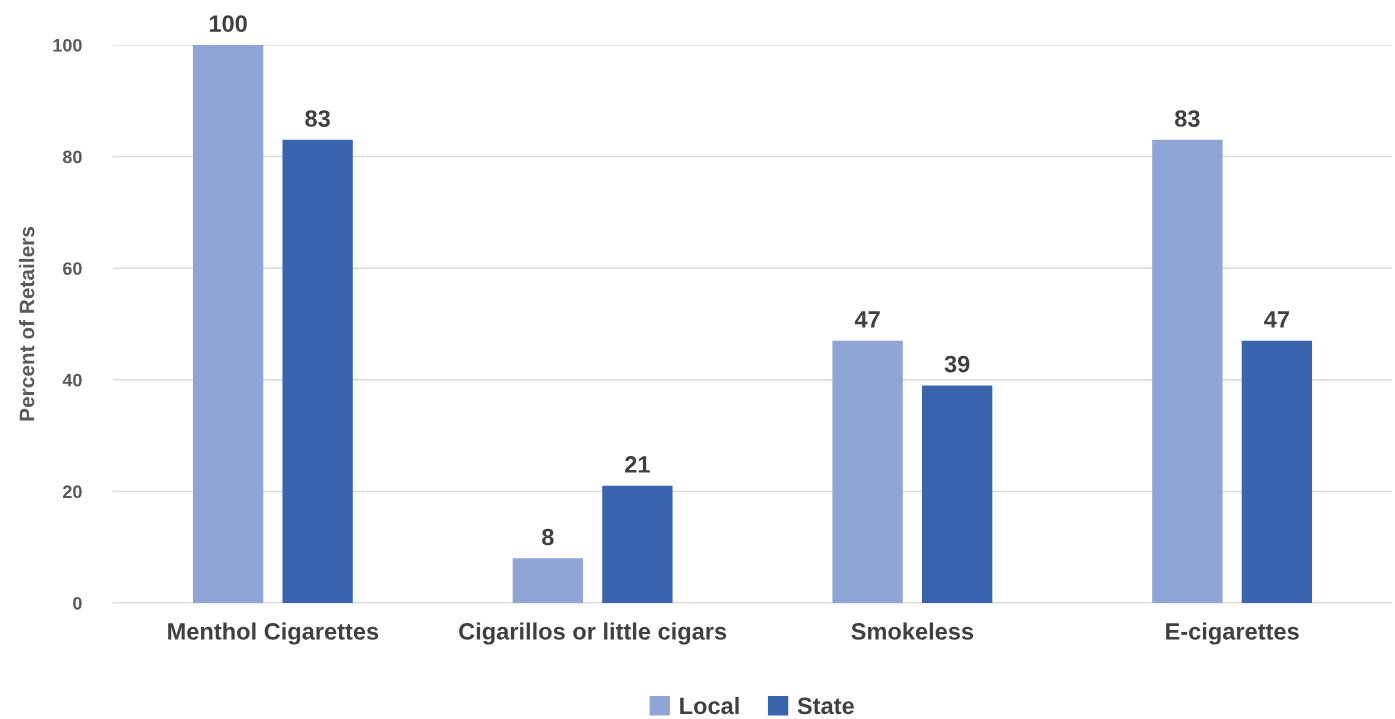 This screenshot has height=719, width=1395. Describe the element at coordinates (27, 324) in the screenshot. I see `y-axis-title: Percent of Retailers` at that location.